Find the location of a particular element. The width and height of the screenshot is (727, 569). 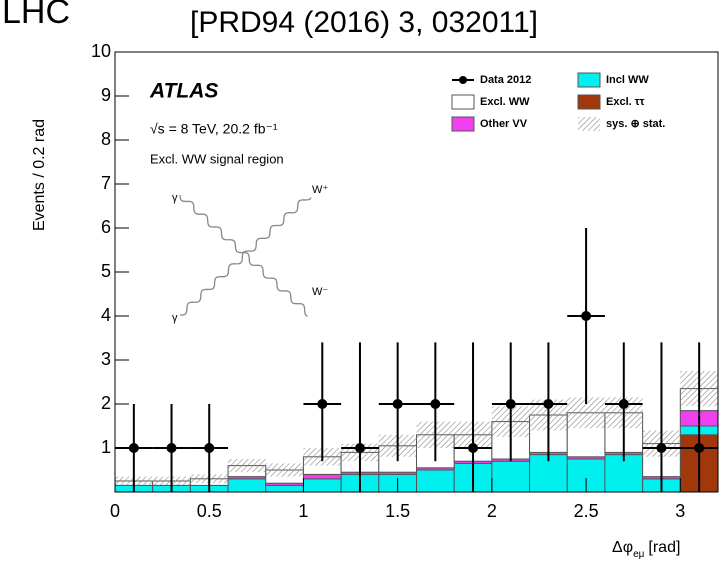

x-axis-label-main: Δφ is located at coordinates (622, 547).